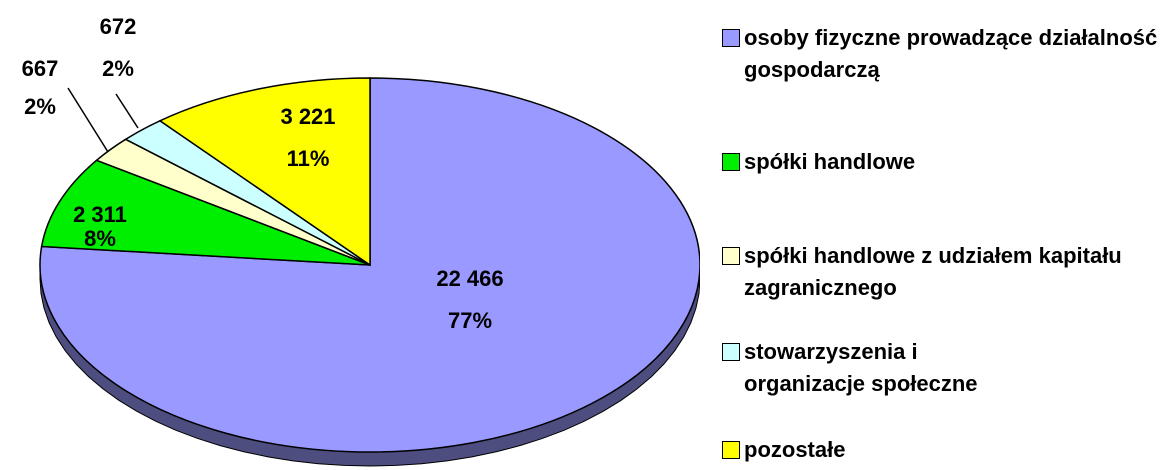  Describe the element at coordinates (795, 449) in the screenshot. I see `legend-label: pozostałe` at that location.